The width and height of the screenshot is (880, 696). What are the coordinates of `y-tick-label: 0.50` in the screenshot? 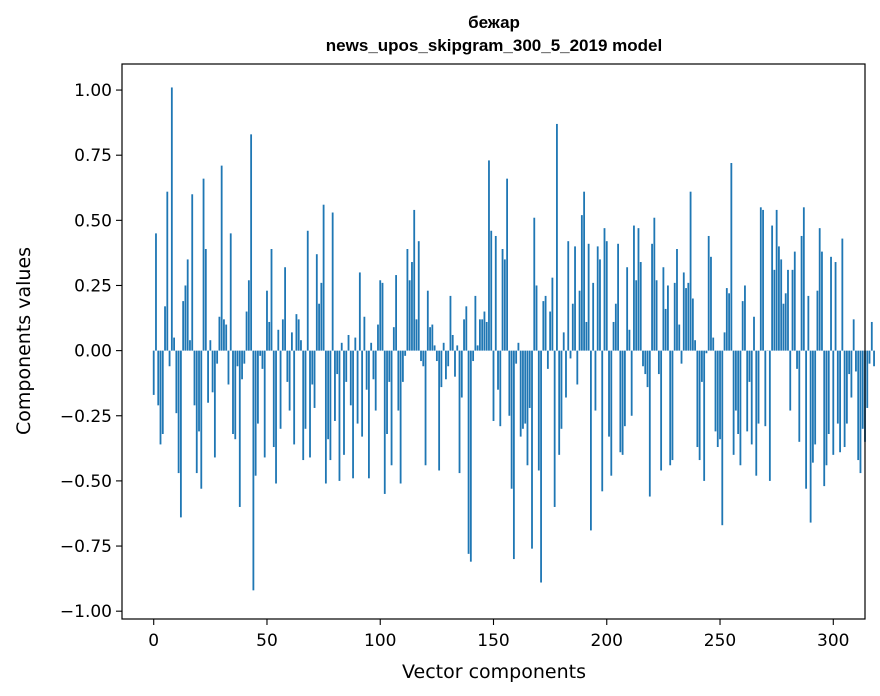 It's located at (93, 221).